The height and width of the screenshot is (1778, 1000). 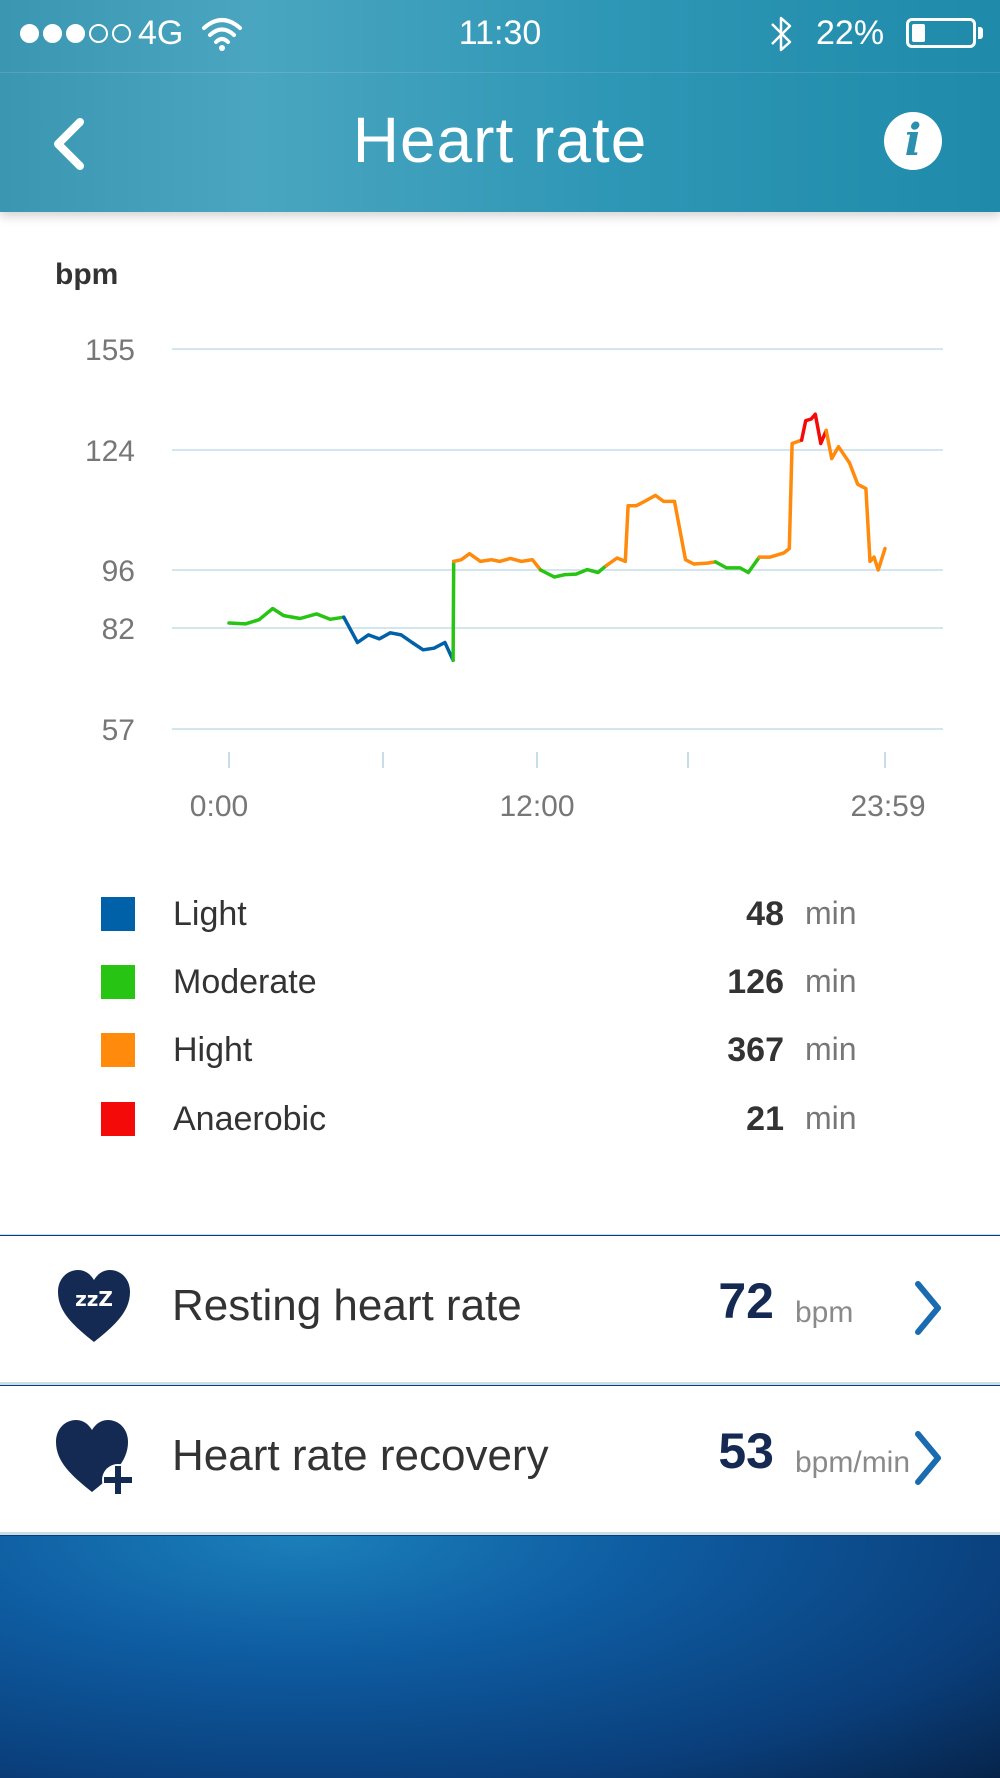 What do you see at coordinates (94, 1458) in the screenshot?
I see `heart-plus-icon` at bounding box center [94, 1458].